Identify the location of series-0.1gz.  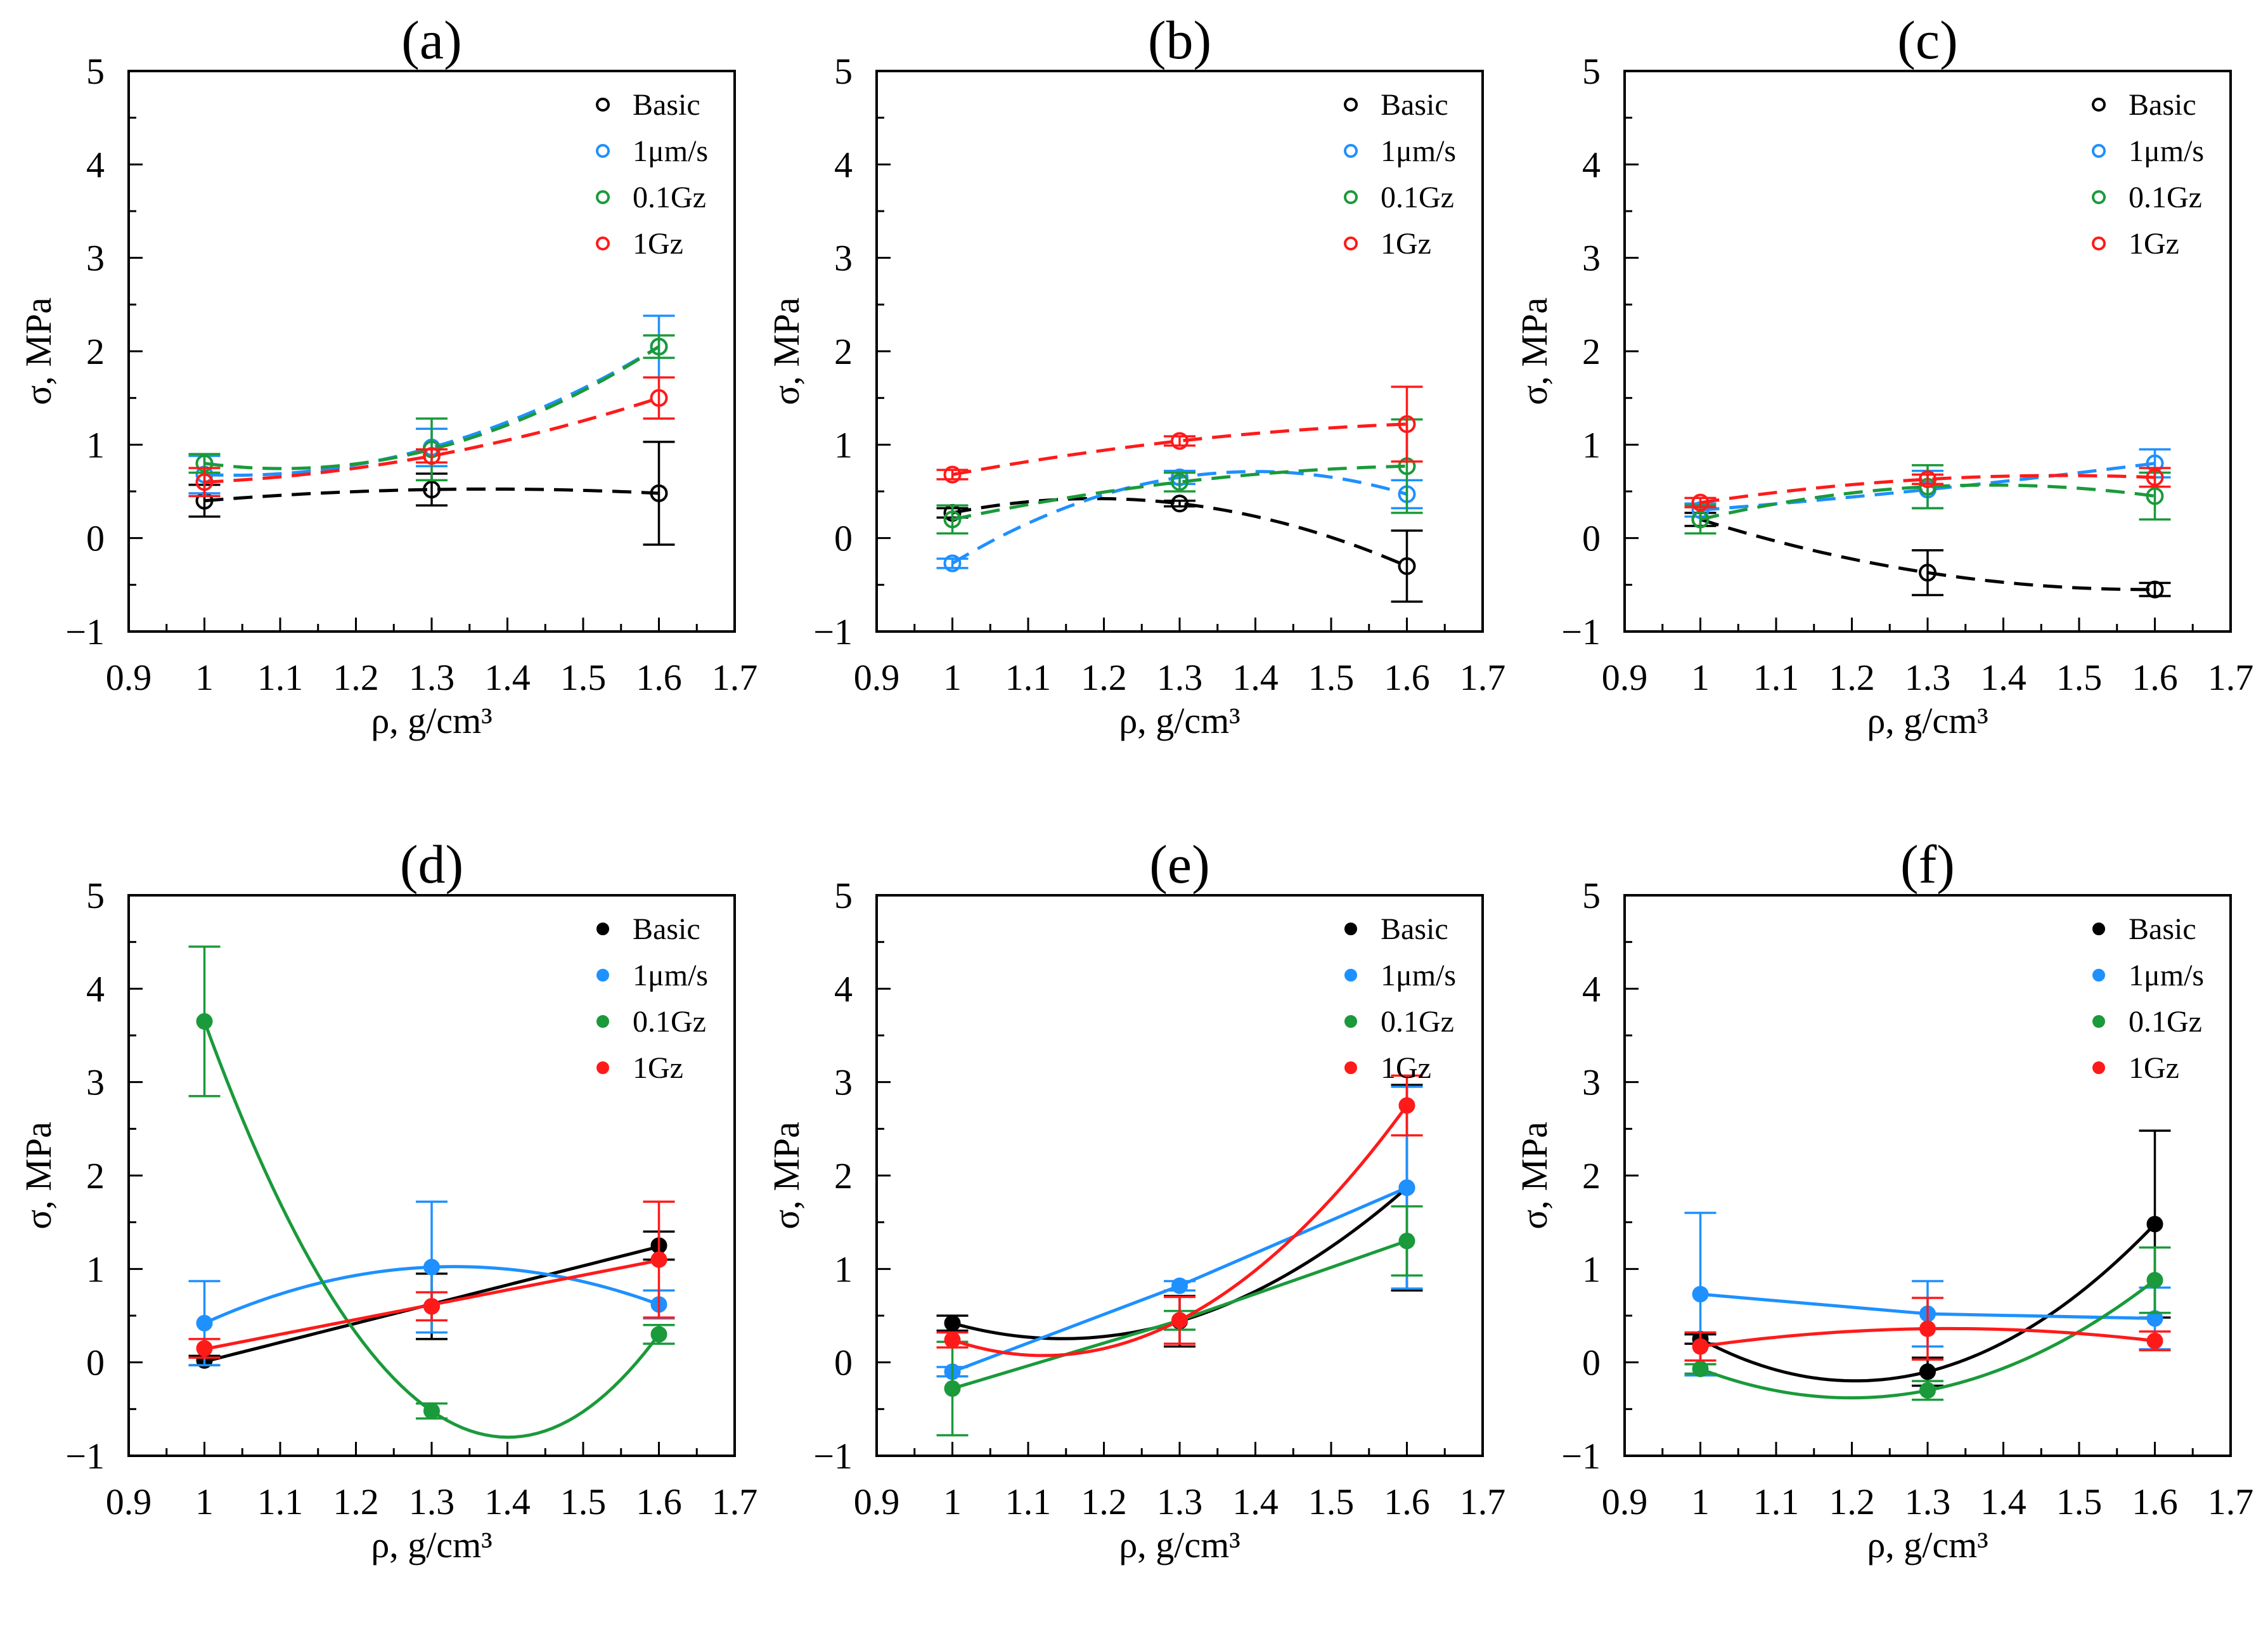
(1927, 1324).